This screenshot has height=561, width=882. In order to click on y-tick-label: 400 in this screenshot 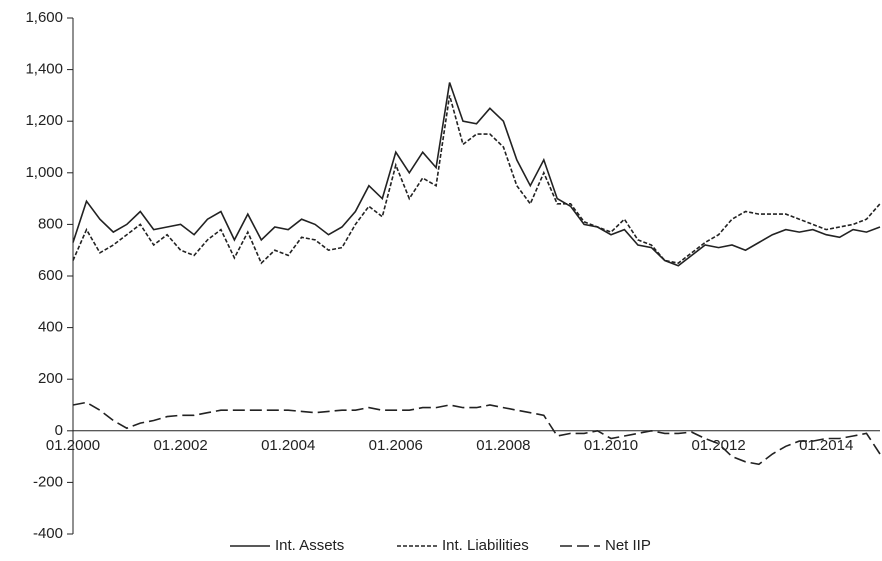, I will do `click(50, 327)`.